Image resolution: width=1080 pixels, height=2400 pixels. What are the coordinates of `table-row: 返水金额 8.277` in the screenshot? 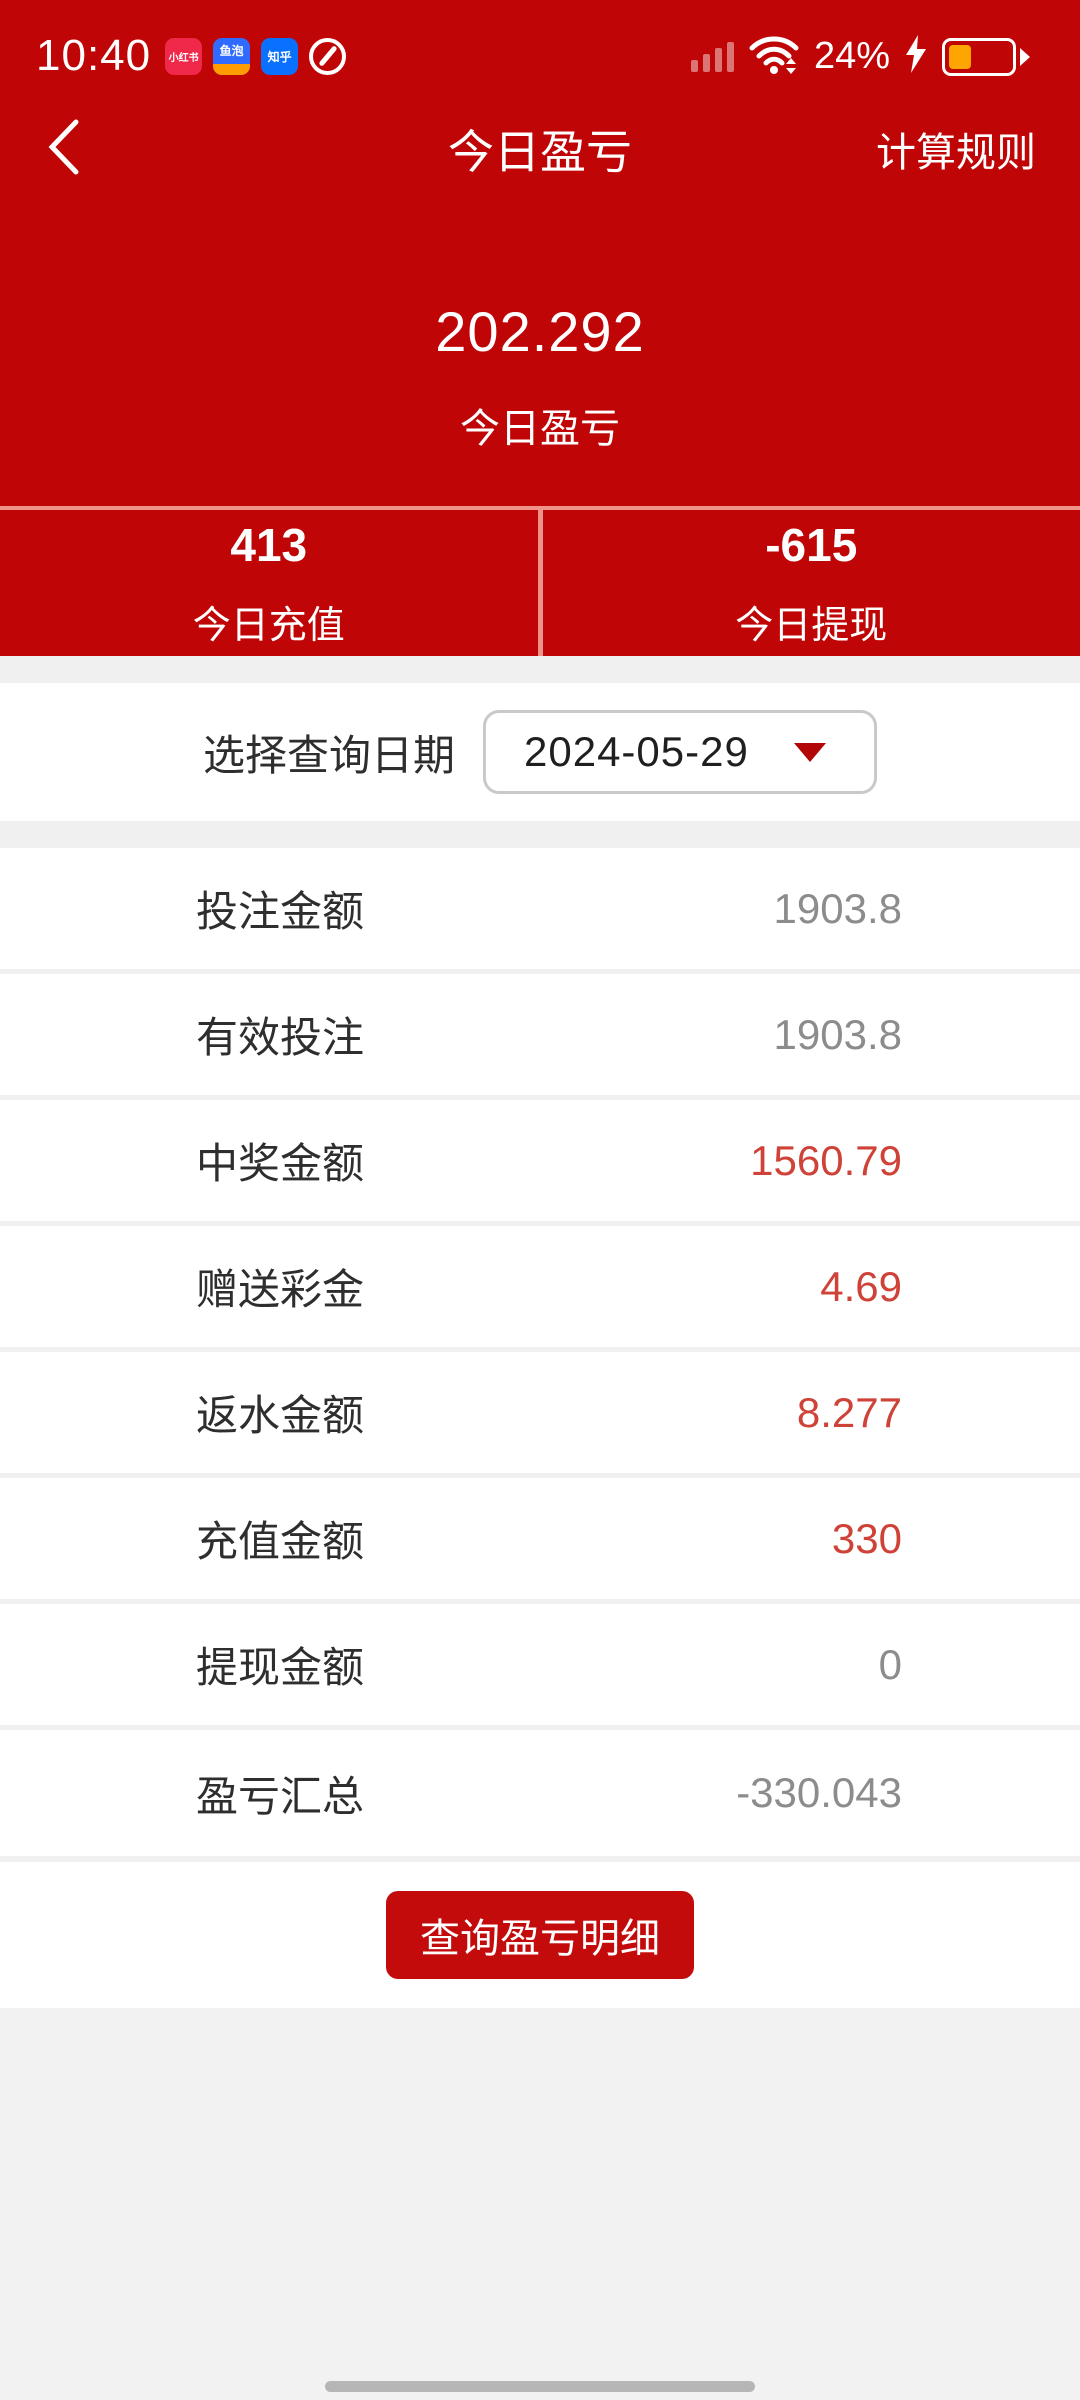 It's located at (540, 1415).